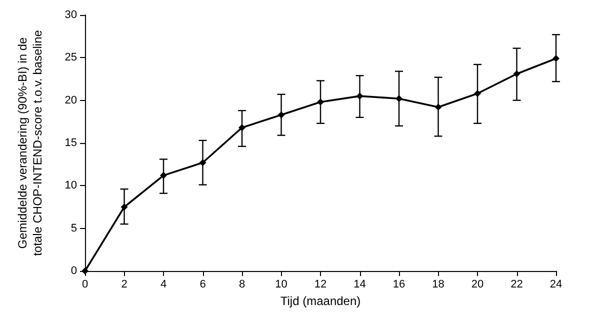  Describe the element at coordinates (399, 284) in the screenshot. I see `x-tick-label: 16` at that location.